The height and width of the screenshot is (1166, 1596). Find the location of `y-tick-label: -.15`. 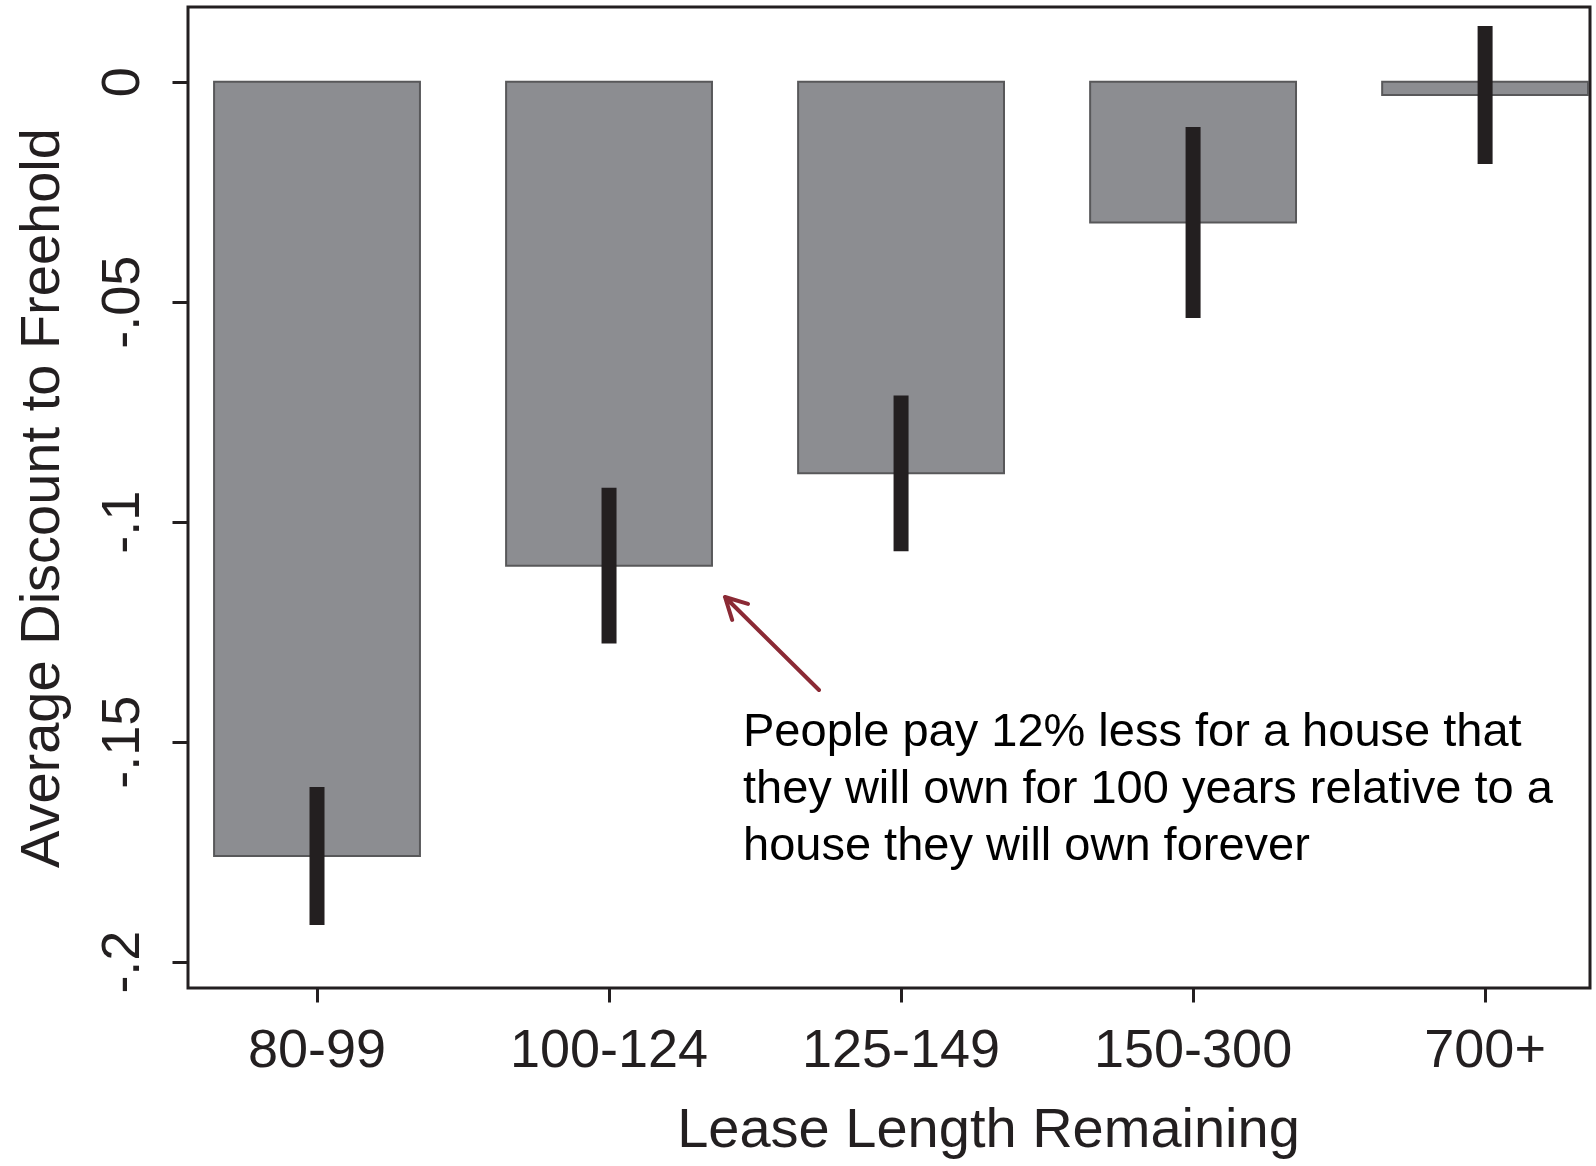

y-tick-label: -.15 is located at coordinates (119, 742).